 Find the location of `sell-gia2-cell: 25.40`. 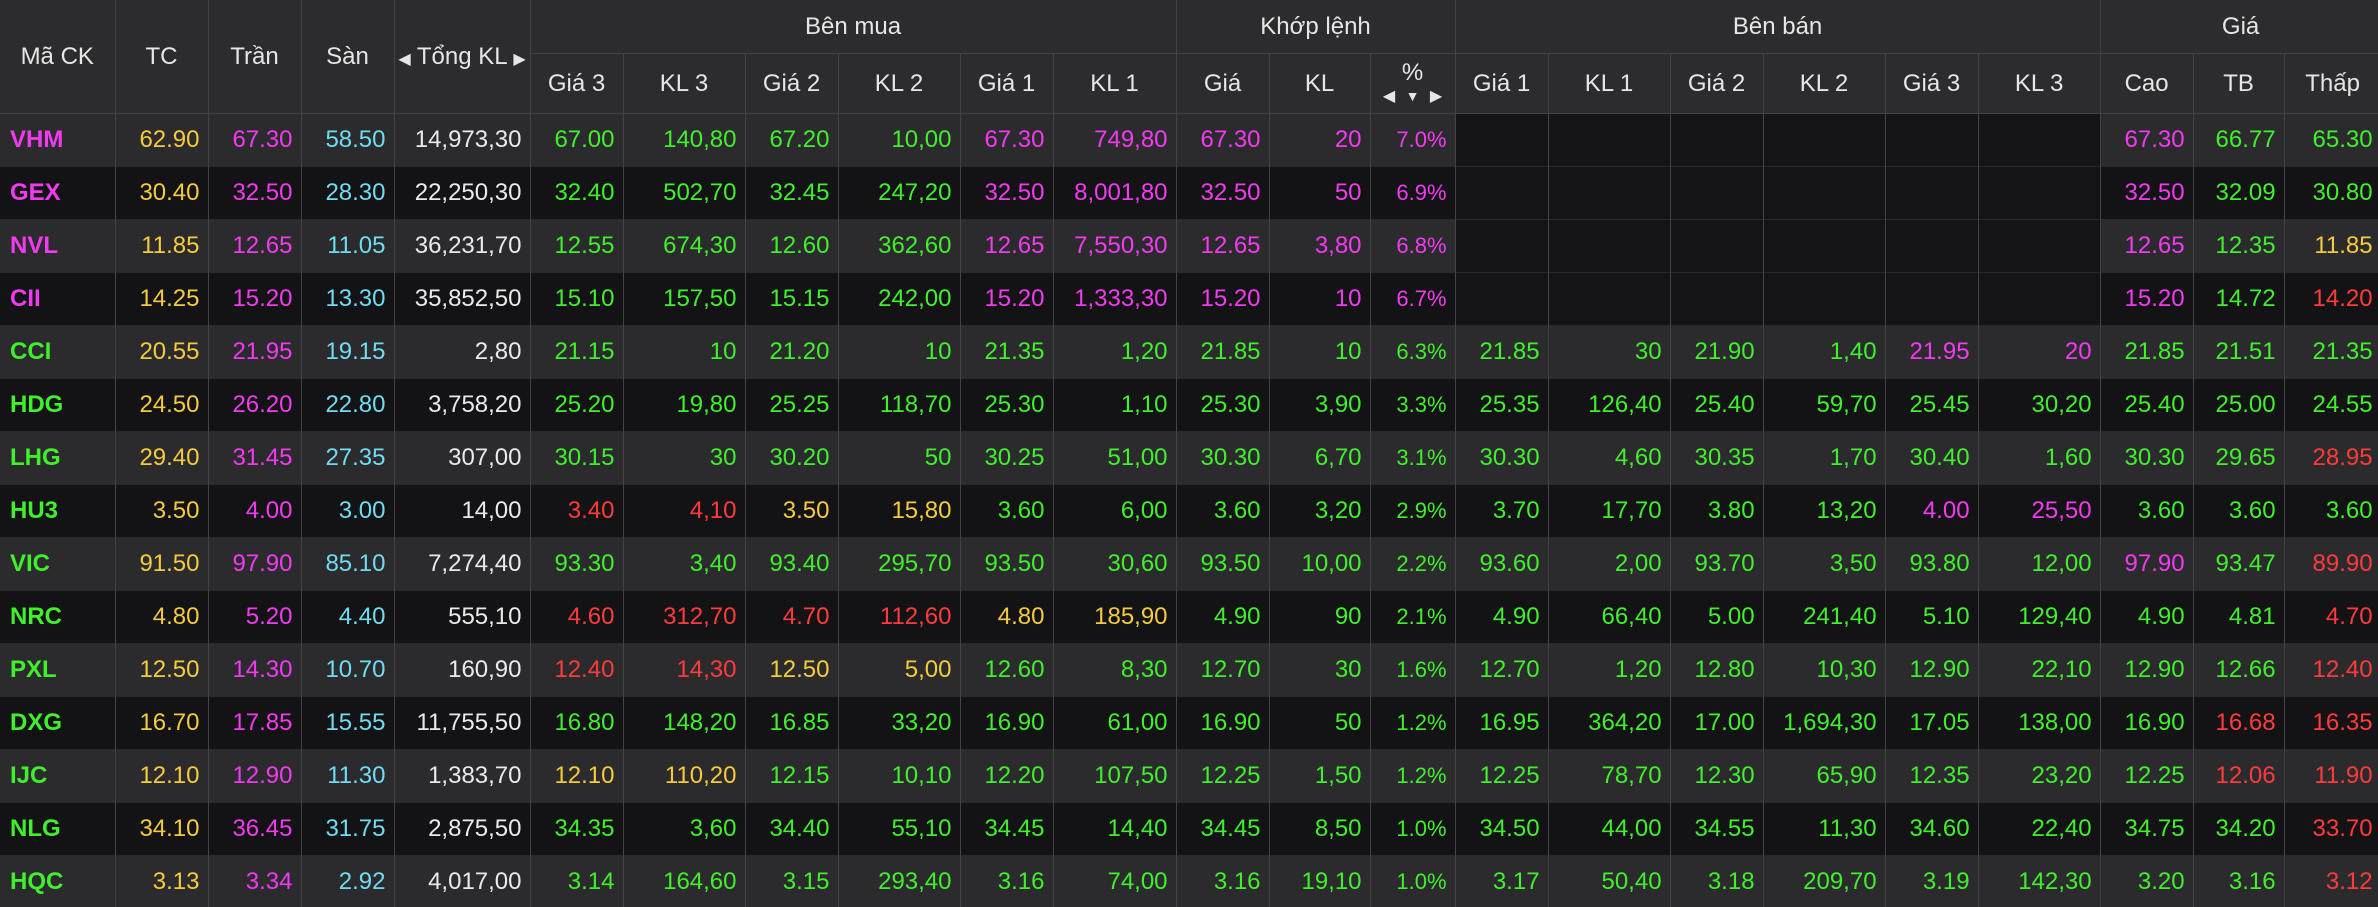

sell-gia2-cell: 25.40 is located at coordinates (1717, 405).